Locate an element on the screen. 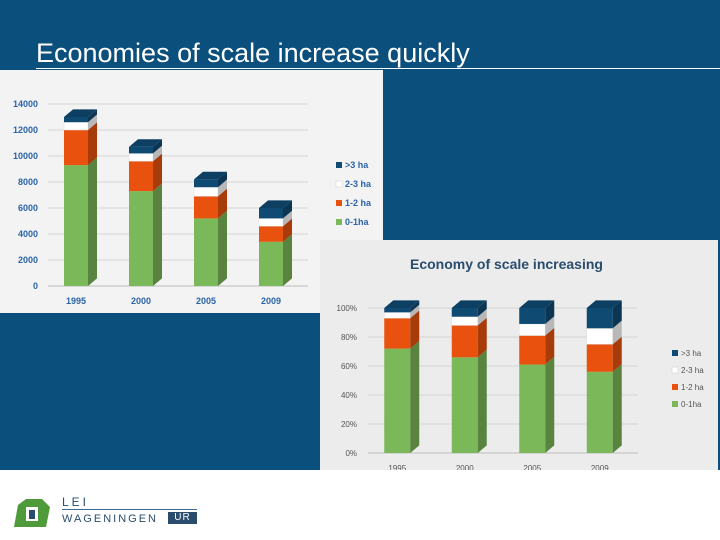  footer is located at coordinates (360, 505).